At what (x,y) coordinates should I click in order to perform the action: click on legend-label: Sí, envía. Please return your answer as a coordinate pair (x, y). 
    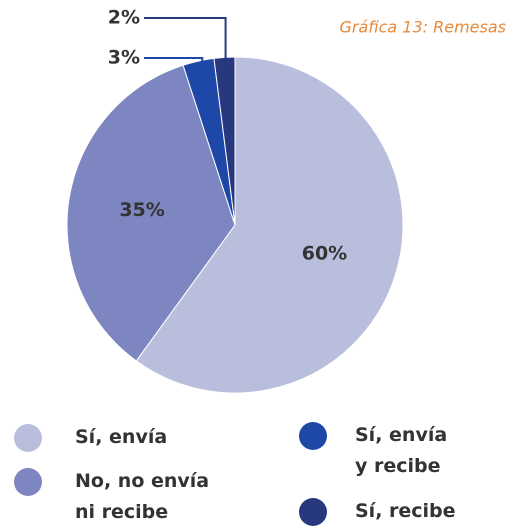
    Looking at the image, I should click on (121, 437).